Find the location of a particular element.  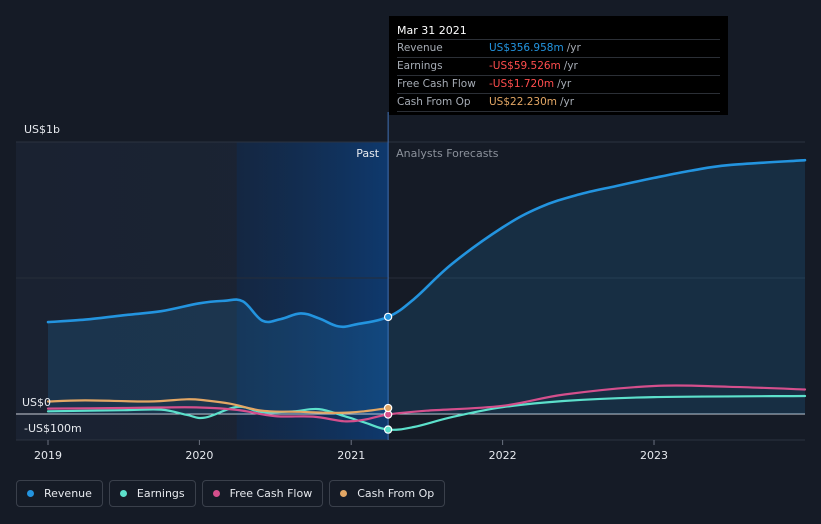

legend-item-free-cash-flow: Free Cash Flow is located at coordinates (262, 493).